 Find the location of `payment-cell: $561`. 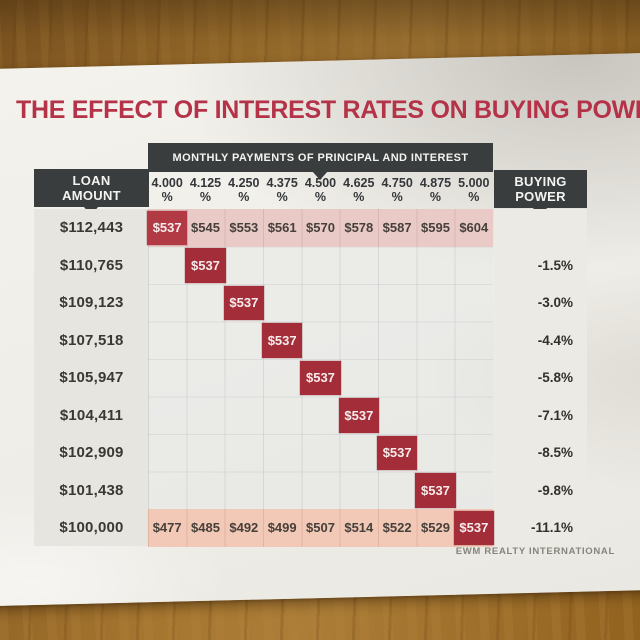

payment-cell: $561 is located at coordinates (282, 228).